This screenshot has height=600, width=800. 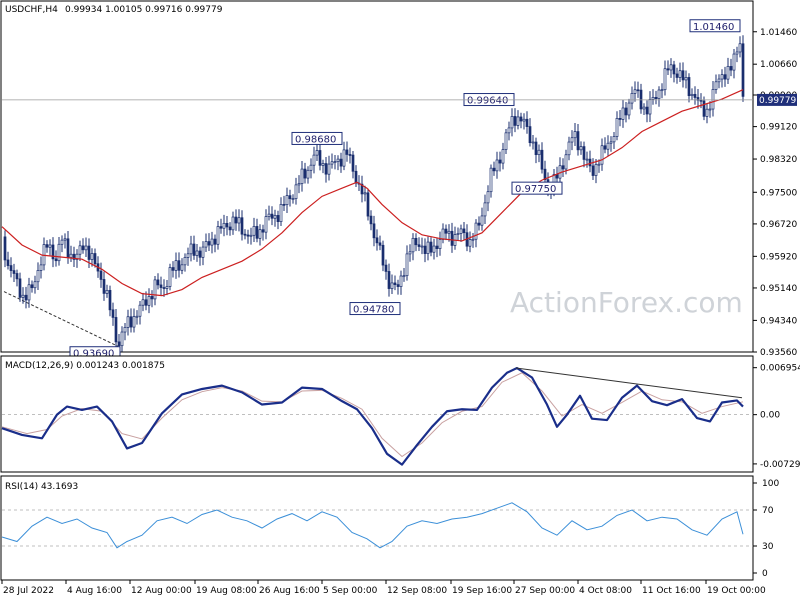 I want to click on x-tick-label: 12 Aug 00:00, so click(x=161, y=591).